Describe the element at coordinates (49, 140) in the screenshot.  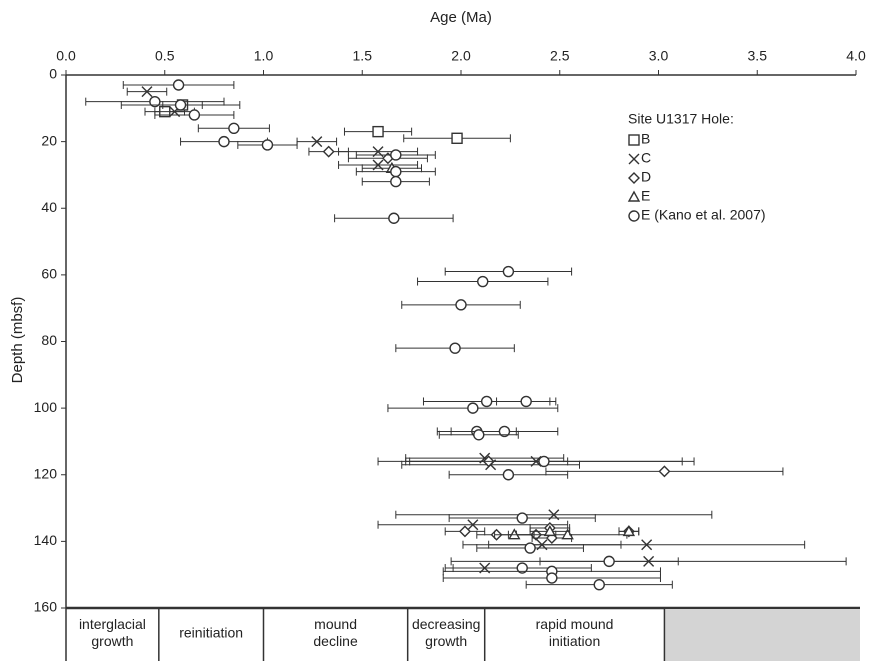
I see `y-tick-label: 20` at that location.